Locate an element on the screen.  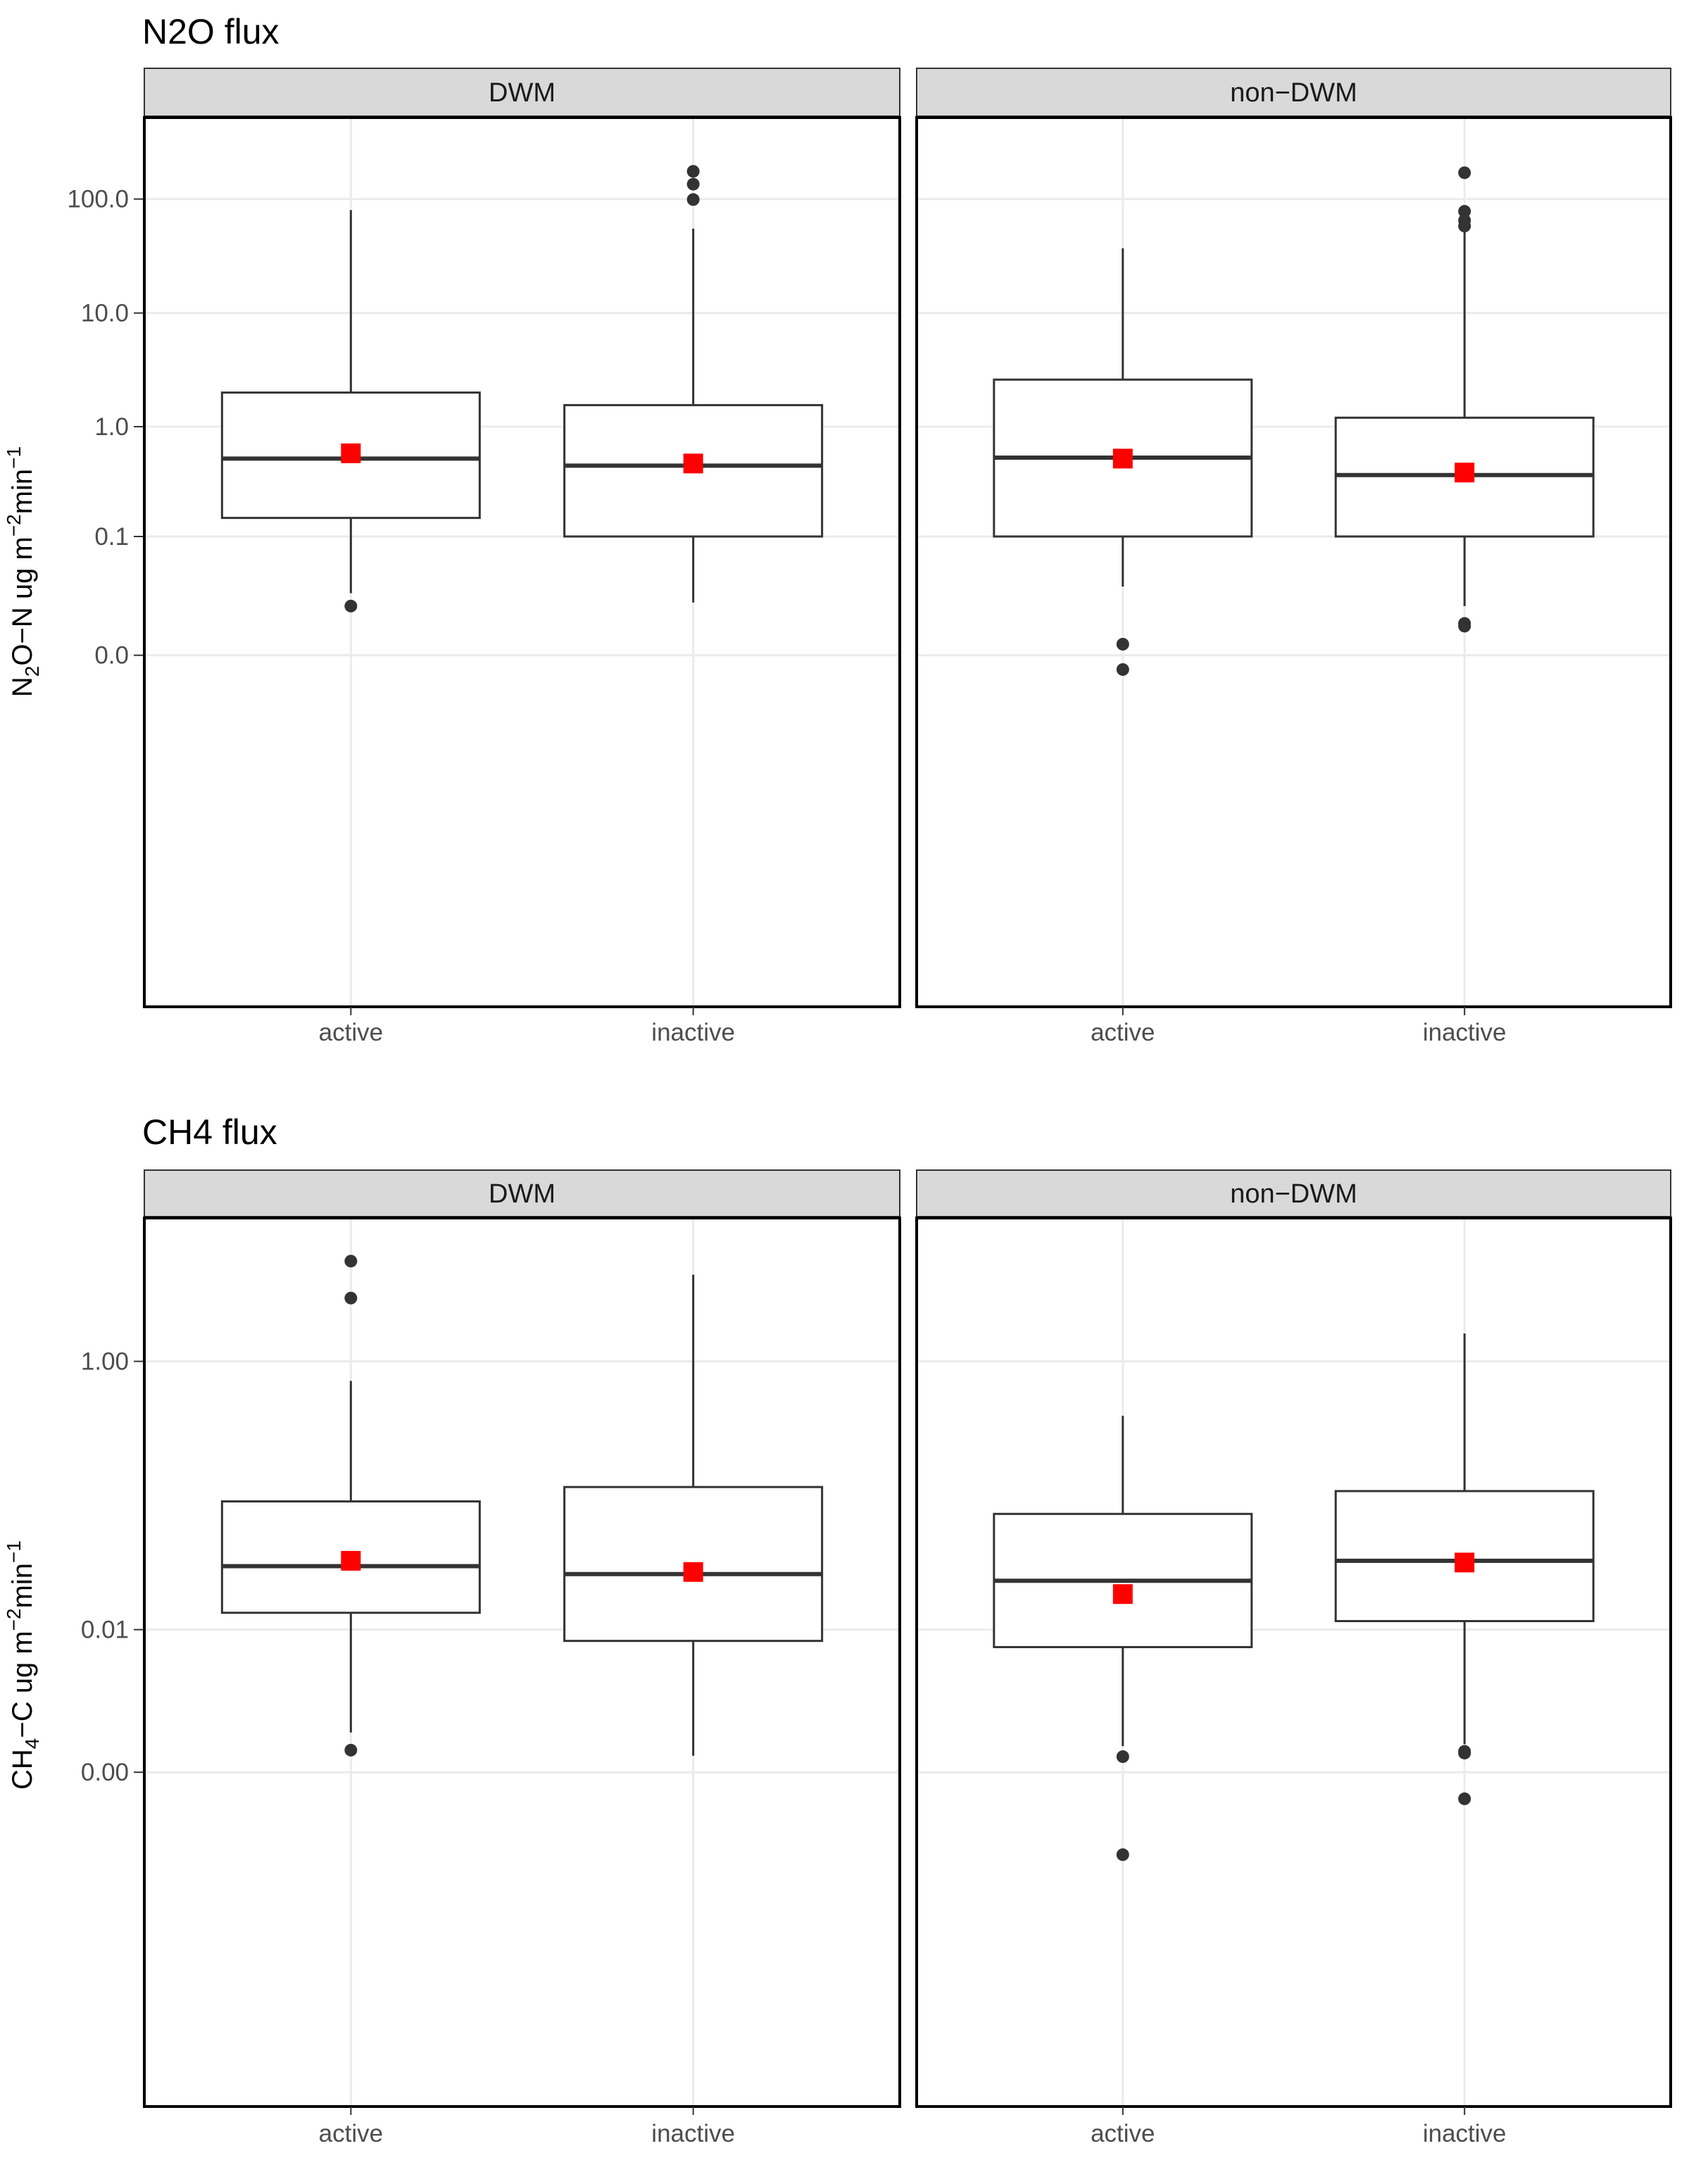
y-tick-label: 100.0 is located at coordinates (98, 200).